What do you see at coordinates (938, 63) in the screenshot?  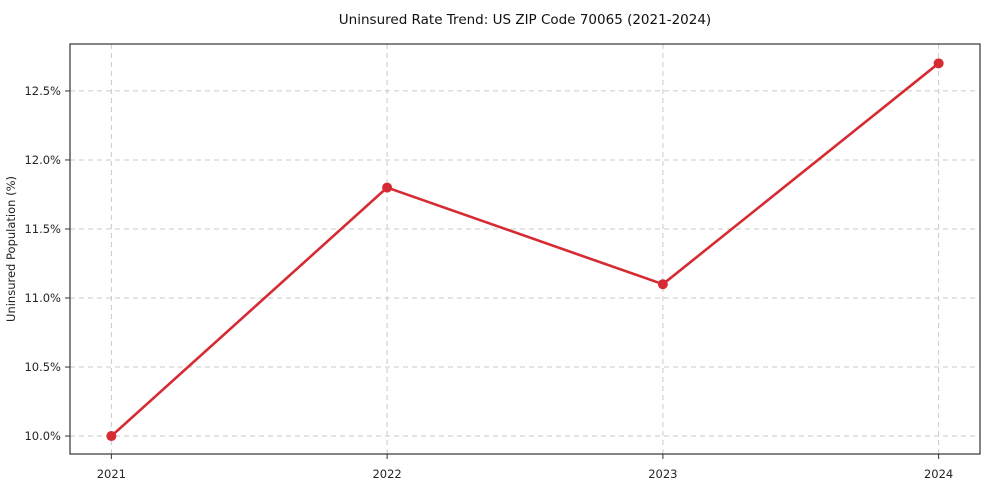 I see `data-point-2024` at bounding box center [938, 63].